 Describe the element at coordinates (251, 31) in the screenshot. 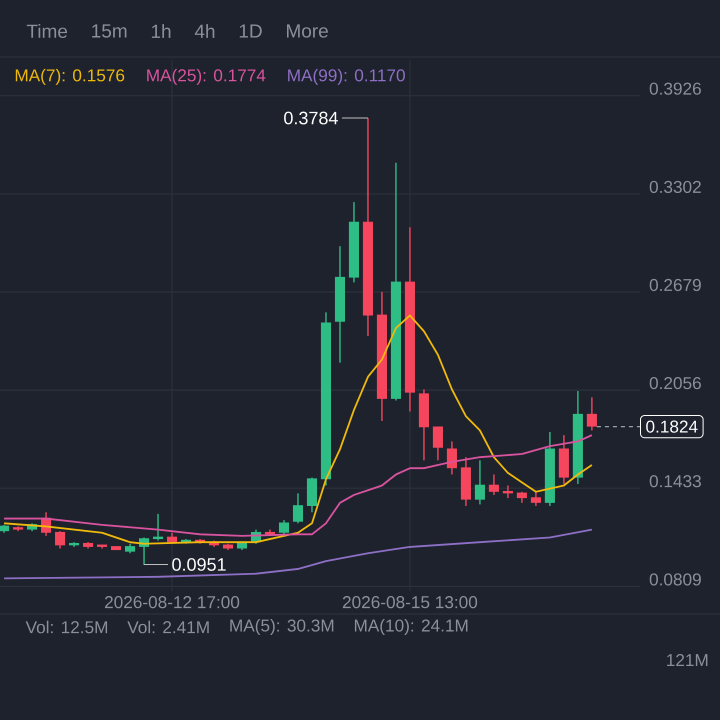

I see `text: 1D` at that location.